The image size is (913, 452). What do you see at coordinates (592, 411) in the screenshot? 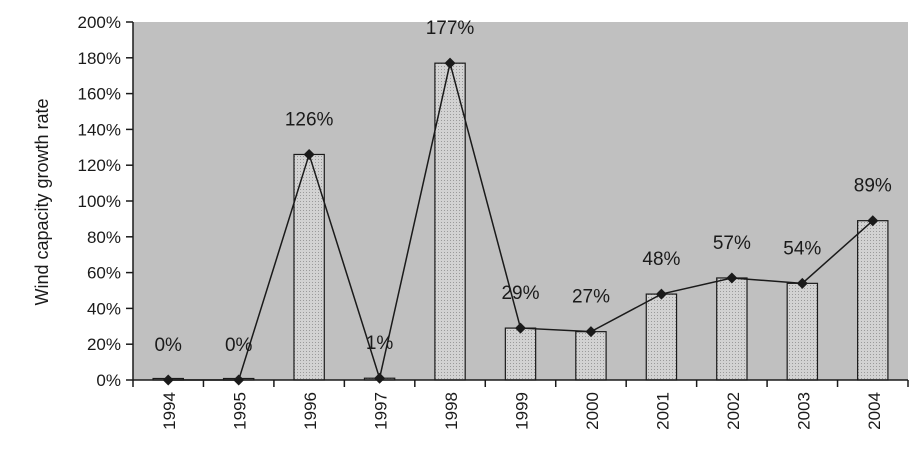
I see `x-tick-label: 2000` at bounding box center [592, 411].